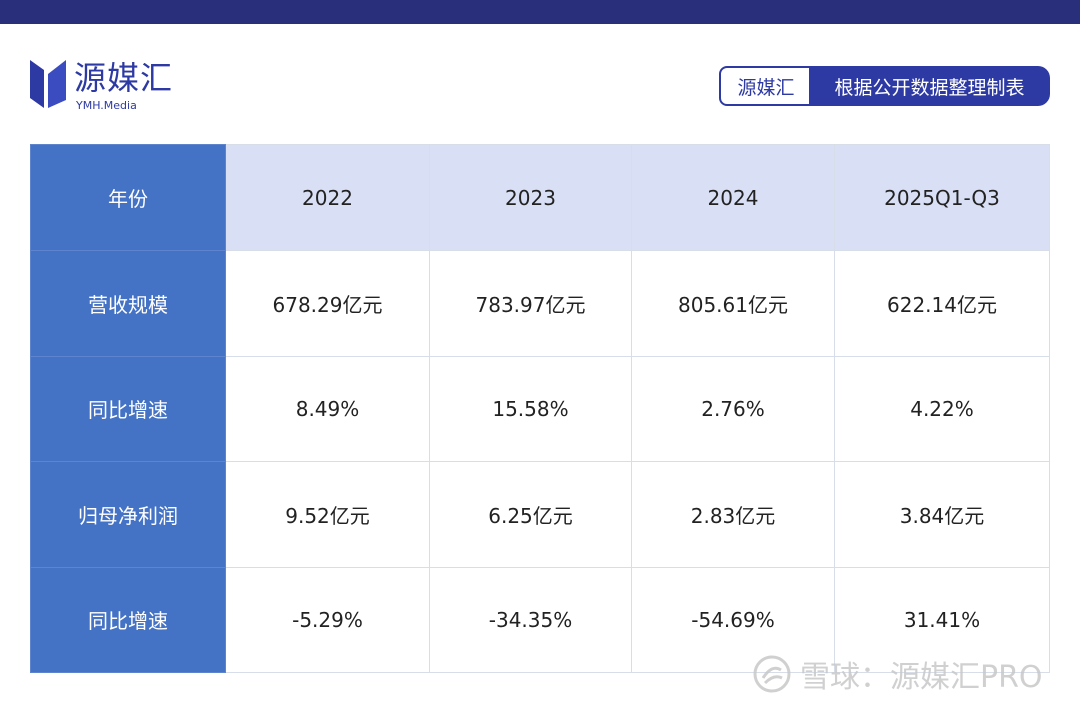 The image size is (1080, 707). What do you see at coordinates (733, 197) in the screenshot?
I see `header-cell: 2024` at bounding box center [733, 197].